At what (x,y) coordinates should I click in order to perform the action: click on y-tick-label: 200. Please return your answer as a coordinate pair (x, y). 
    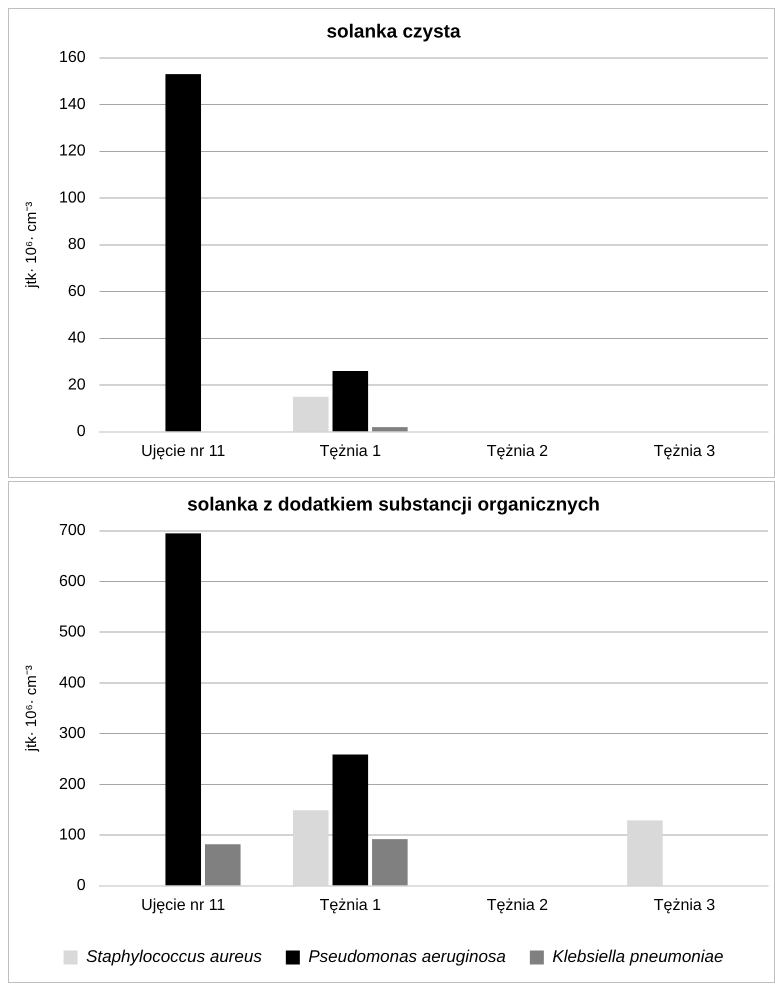
    Looking at the image, I should click on (72, 784).